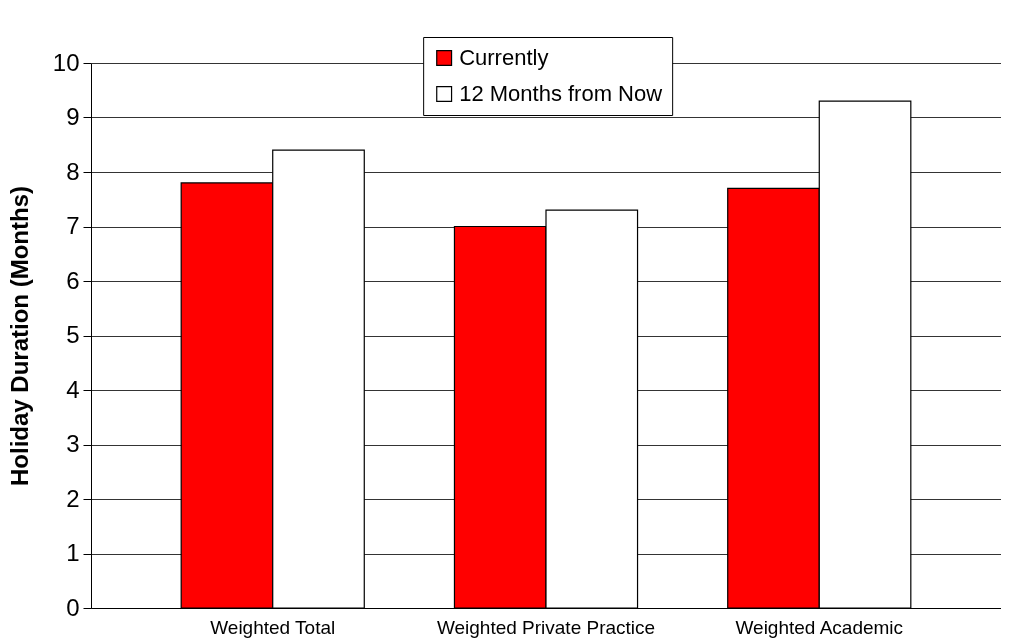 This screenshot has height=642, width=1035. I want to click on x-tick-label: Weighted Academic, so click(819, 627).